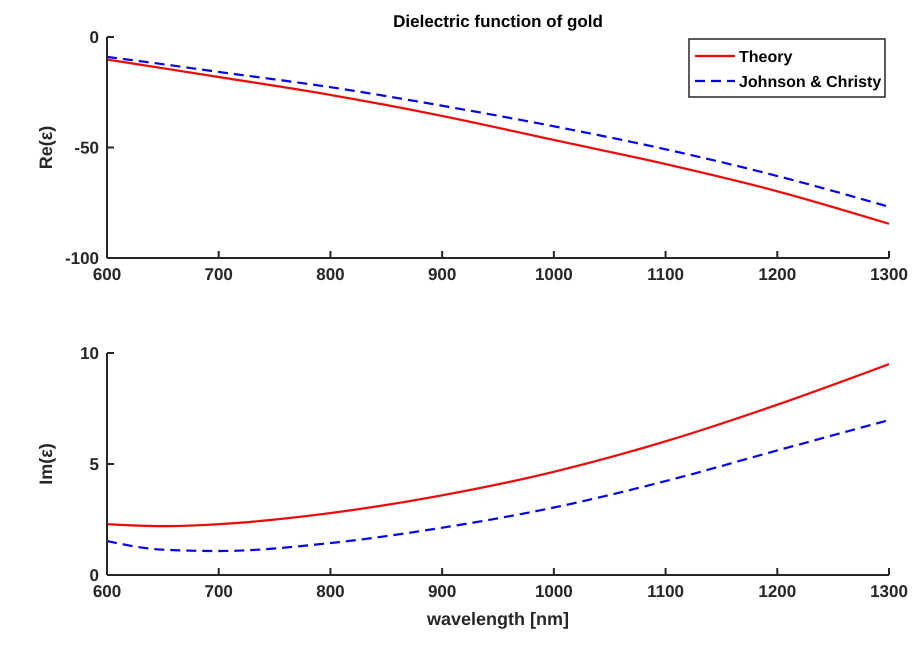 This screenshot has width=923, height=660. What do you see at coordinates (498, 21) in the screenshot?
I see `chart-title: Dielectric function of gold` at bounding box center [498, 21].